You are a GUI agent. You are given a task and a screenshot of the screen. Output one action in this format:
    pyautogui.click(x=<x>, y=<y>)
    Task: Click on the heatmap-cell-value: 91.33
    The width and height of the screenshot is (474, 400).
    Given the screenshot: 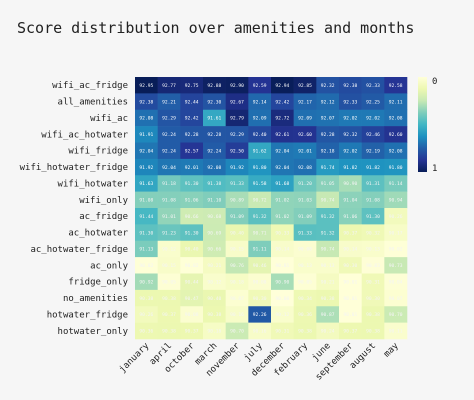 What is the action you would take?
    pyautogui.click(x=305, y=233)
    